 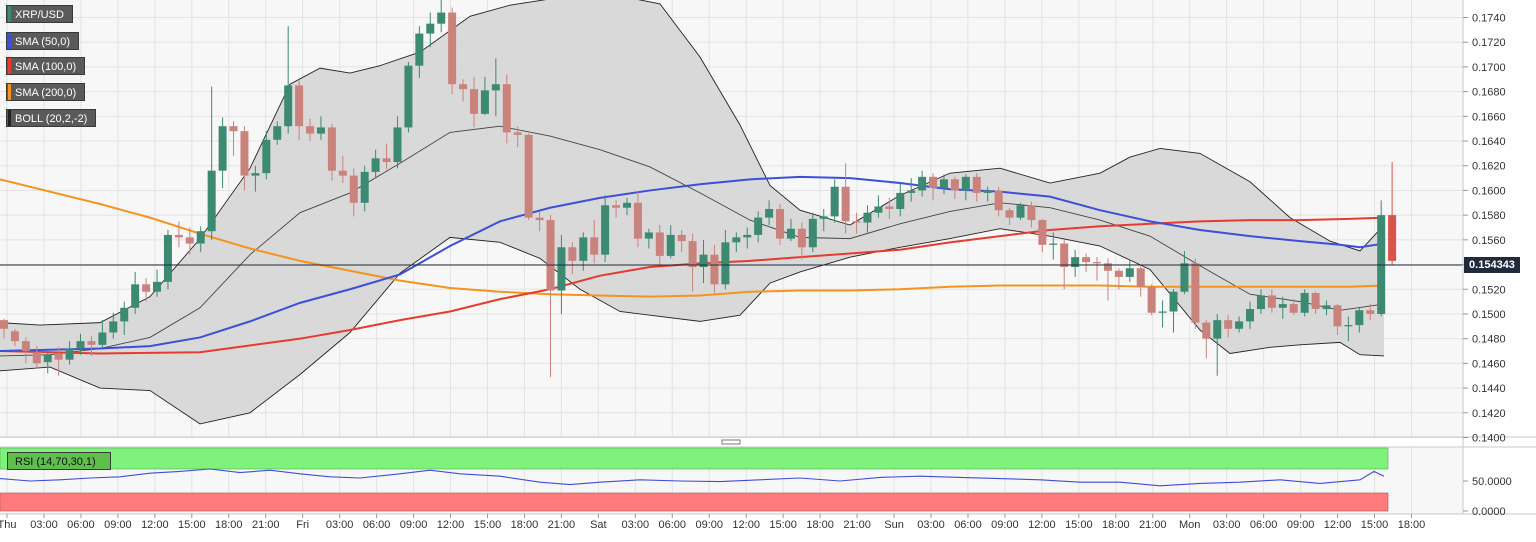 I want to click on legend-sma200: SMA (200,0), so click(x=46, y=92).